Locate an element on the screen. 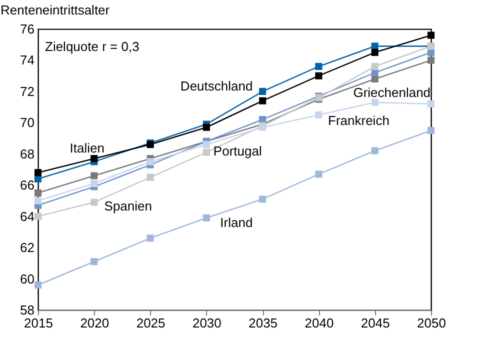  y-tick-label: 68 is located at coordinates (27, 154).